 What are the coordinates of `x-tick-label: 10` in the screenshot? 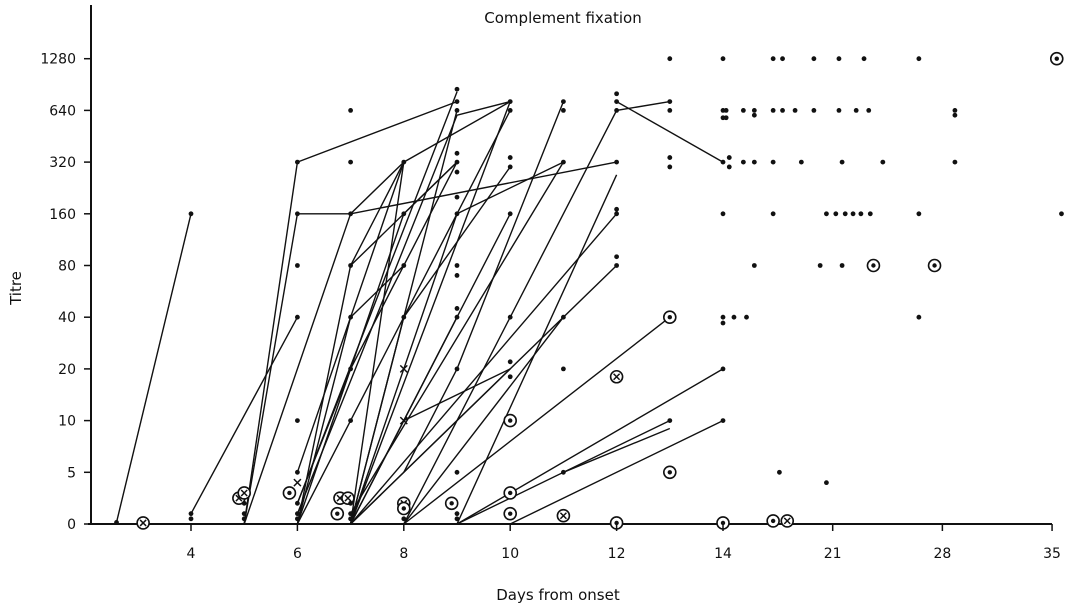 It's located at (510, 554).